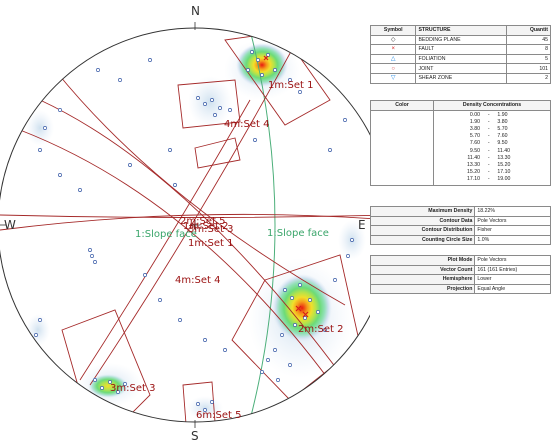 The height and width of the screenshot is (442, 551). Describe the element at coordinates (185, 222) in the screenshot. I see `great-circle-set1` at that location.